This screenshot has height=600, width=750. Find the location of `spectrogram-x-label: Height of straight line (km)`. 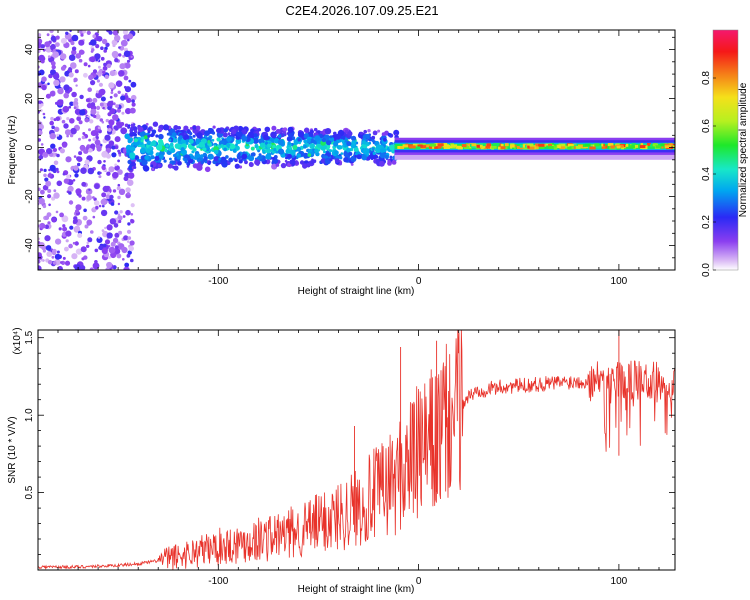

spectrogram-x-label: Height of straight line (km) is located at coordinates (356, 291).